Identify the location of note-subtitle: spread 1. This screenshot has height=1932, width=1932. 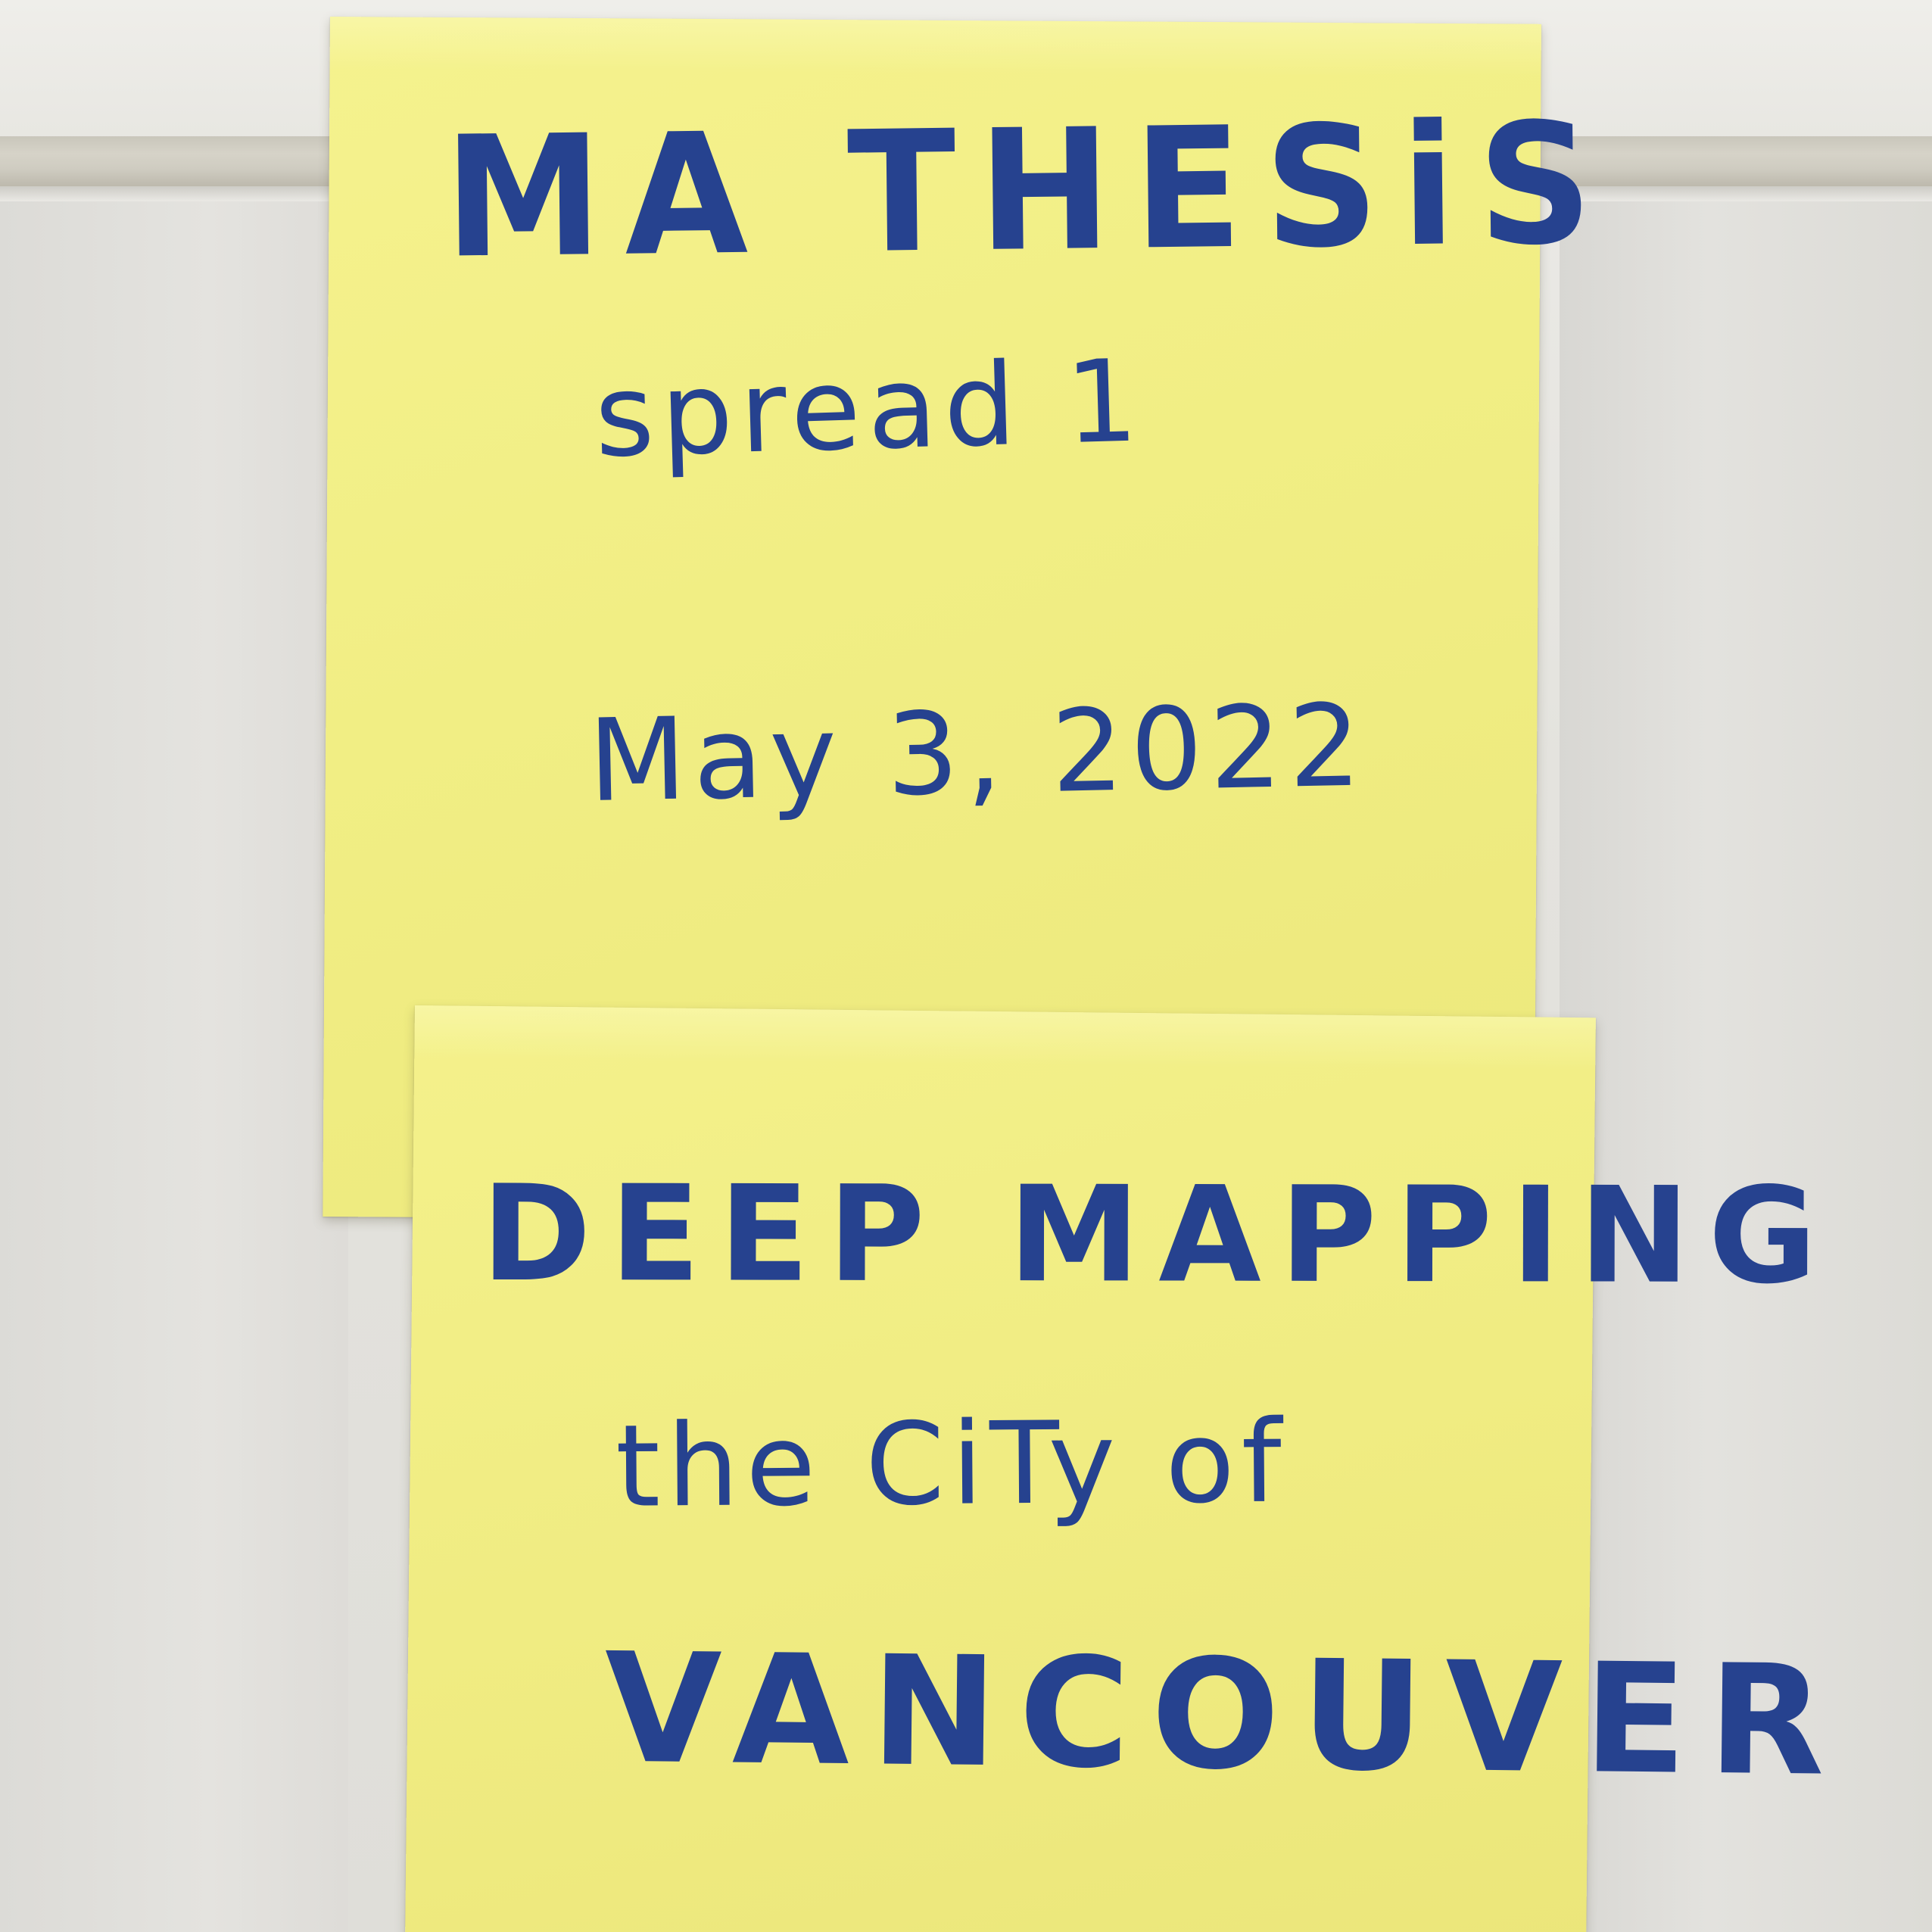
(870, 409).